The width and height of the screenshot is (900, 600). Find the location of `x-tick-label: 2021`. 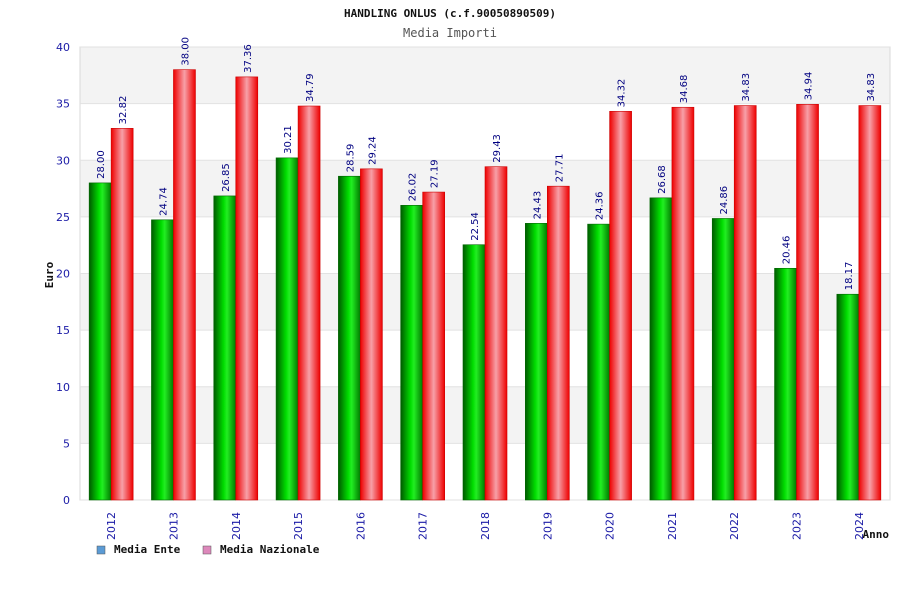

x-tick-label: 2021 is located at coordinates (672, 526).